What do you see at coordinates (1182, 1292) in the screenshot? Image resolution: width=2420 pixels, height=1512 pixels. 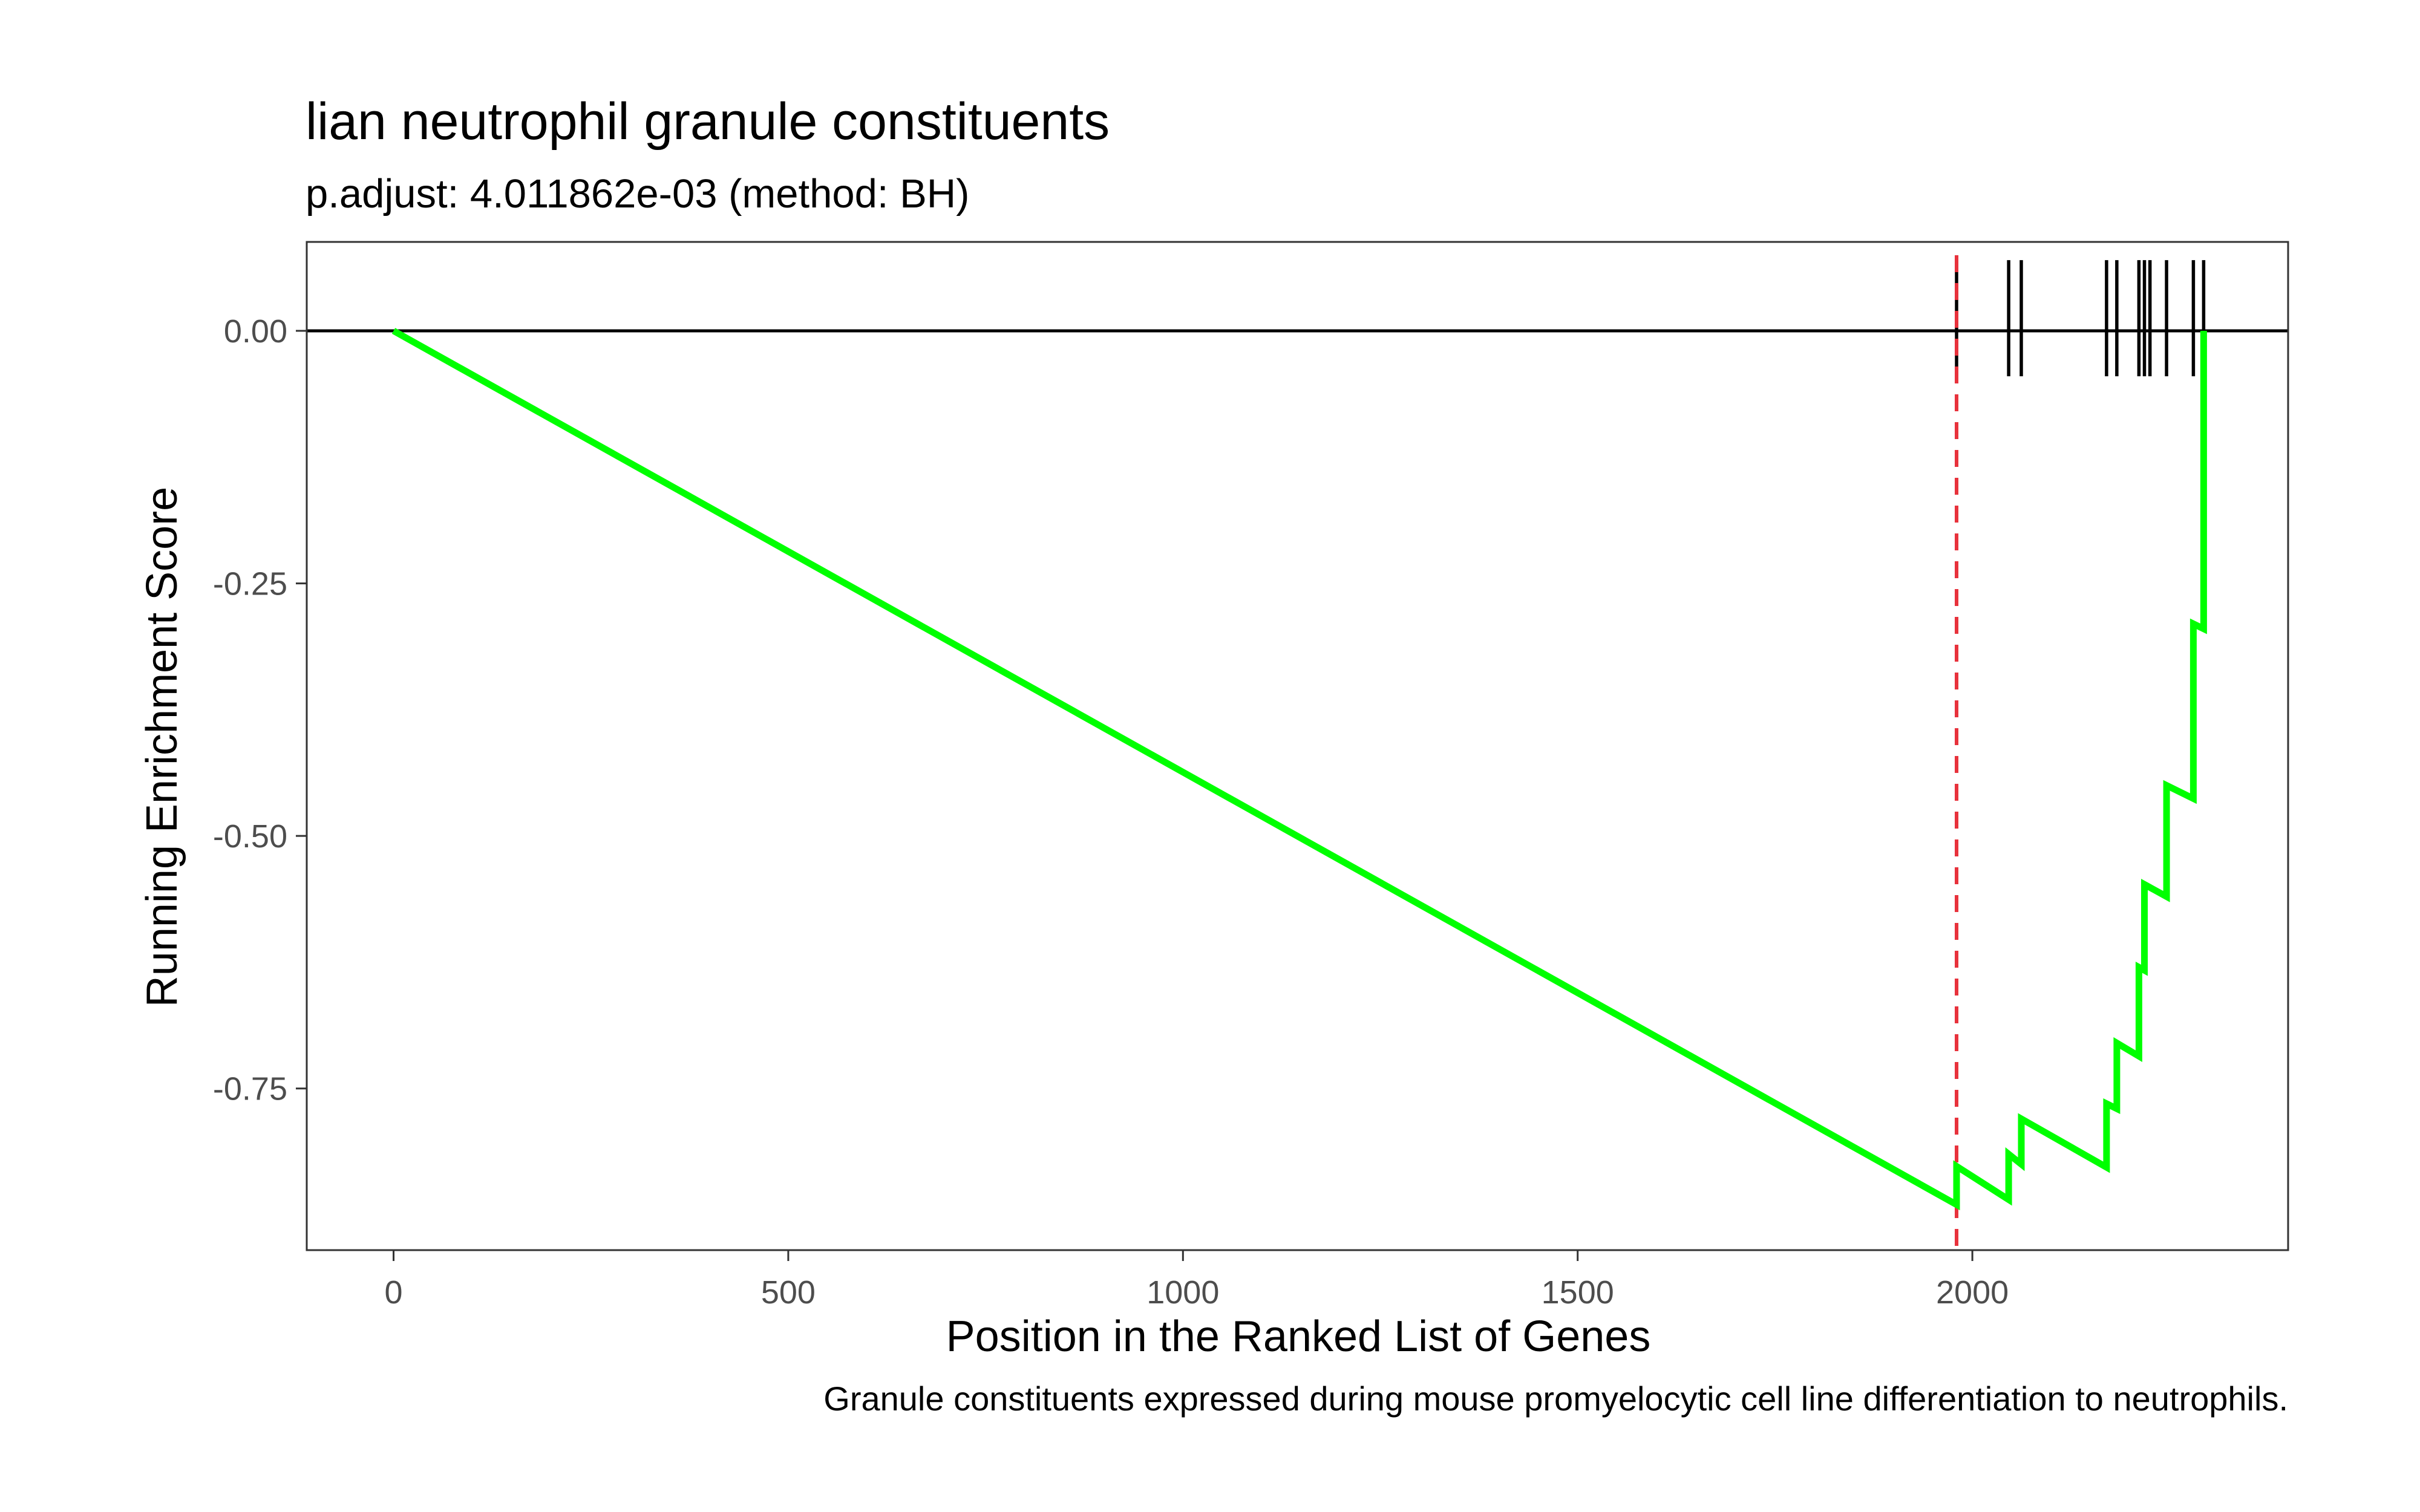 I see `x-tick-label: 1000` at bounding box center [1182, 1292].